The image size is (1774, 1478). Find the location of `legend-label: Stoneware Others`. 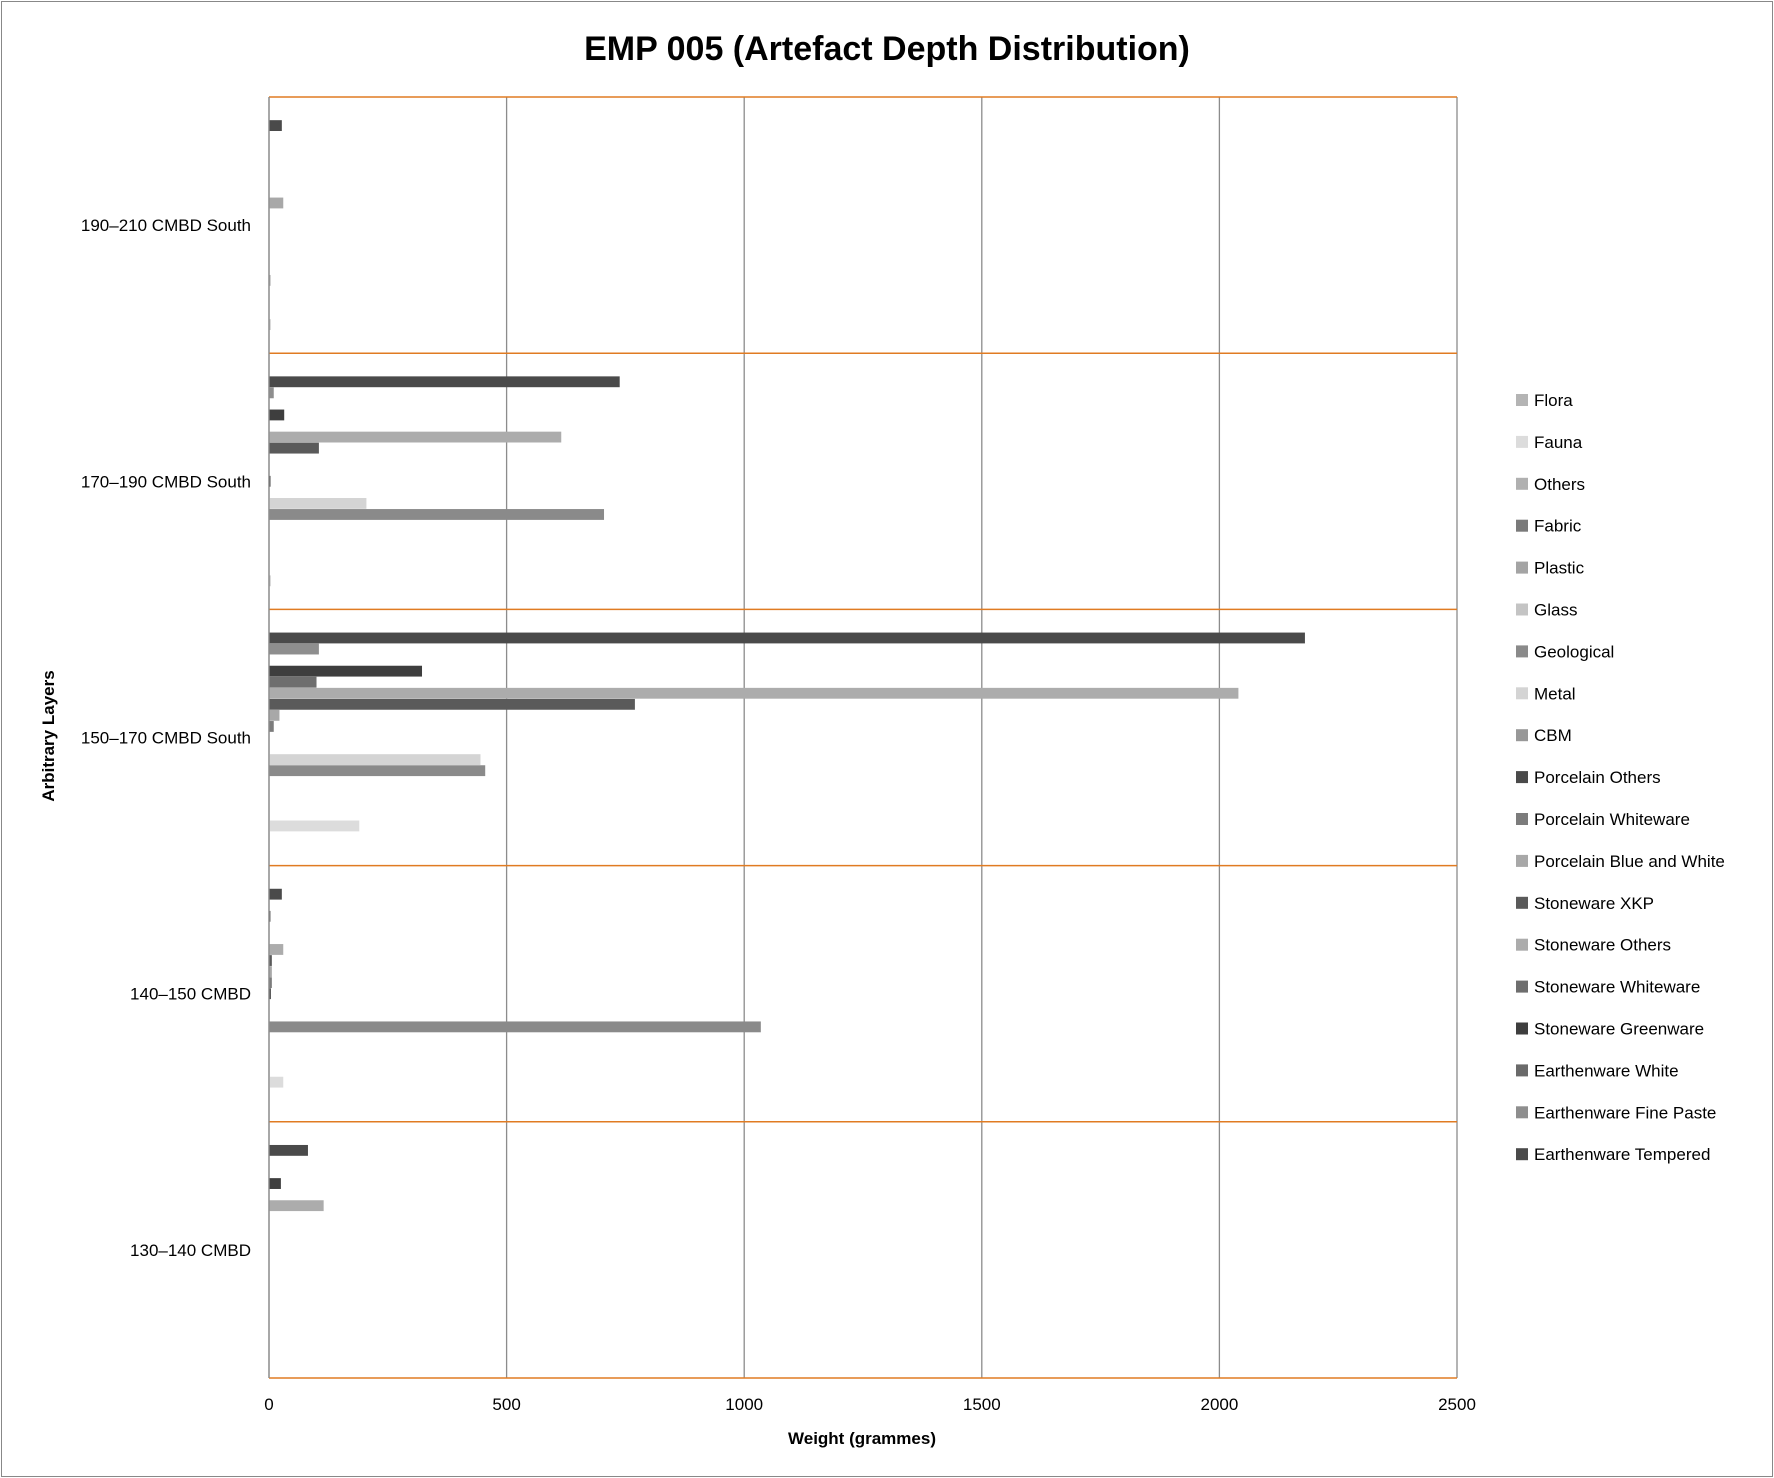

legend-label: Stoneware Others is located at coordinates (1602, 945).